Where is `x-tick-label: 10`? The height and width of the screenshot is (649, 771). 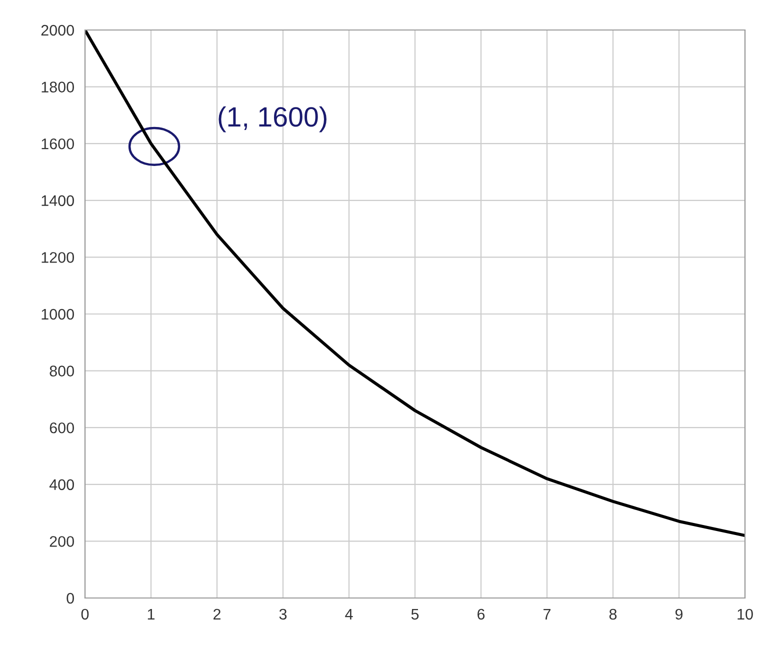 x-tick-label: 10 is located at coordinates (745, 614).